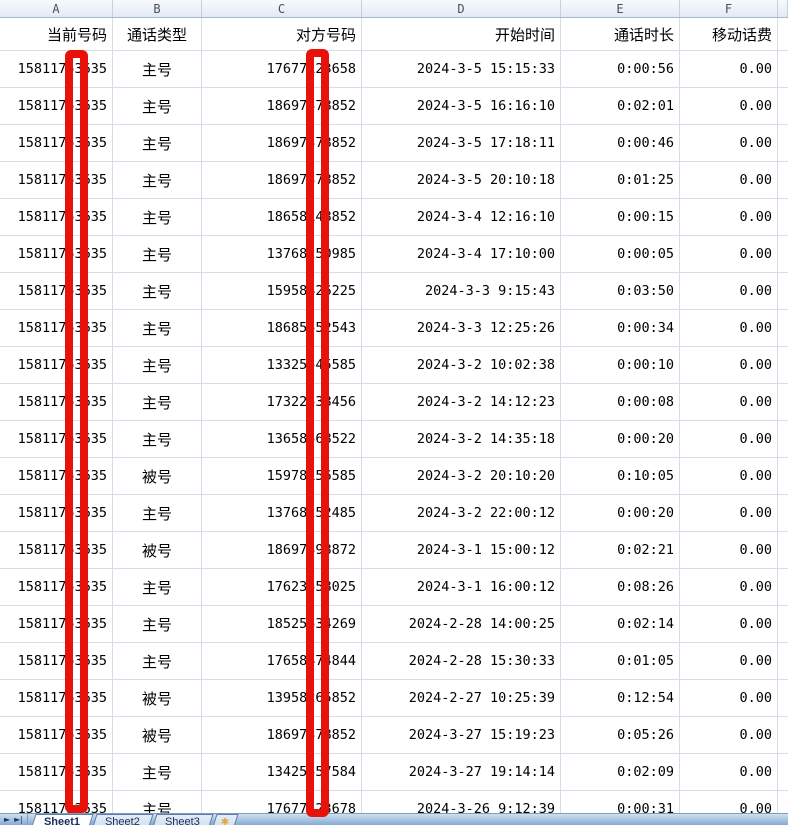  What do you see at coordinates (282, 513) in the screenshot?
I see `cell-c: 13768252485` at bounding box center [282, 513].